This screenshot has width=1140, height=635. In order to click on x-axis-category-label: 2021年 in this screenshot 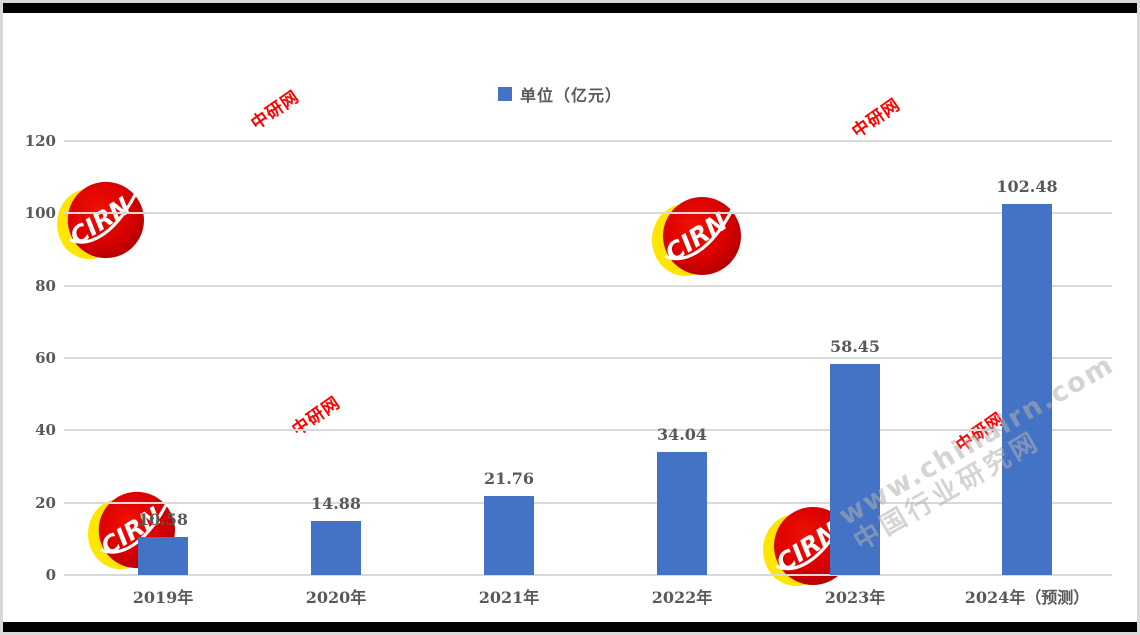, I will do `click(509, 597)`.